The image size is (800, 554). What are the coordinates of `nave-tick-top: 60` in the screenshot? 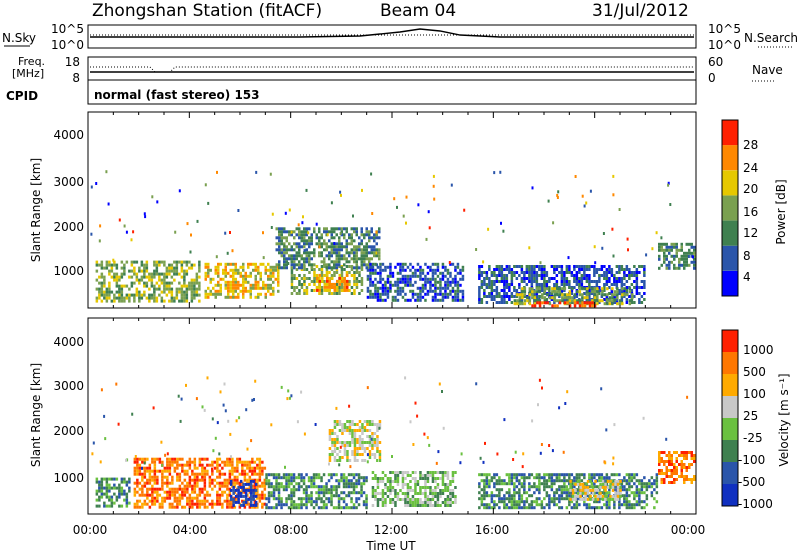 It's located at (715, 62).